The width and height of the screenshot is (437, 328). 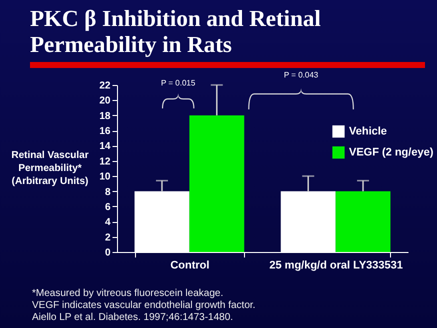 I want to click on y-tick-label: 2, so click(x=107, y=238).